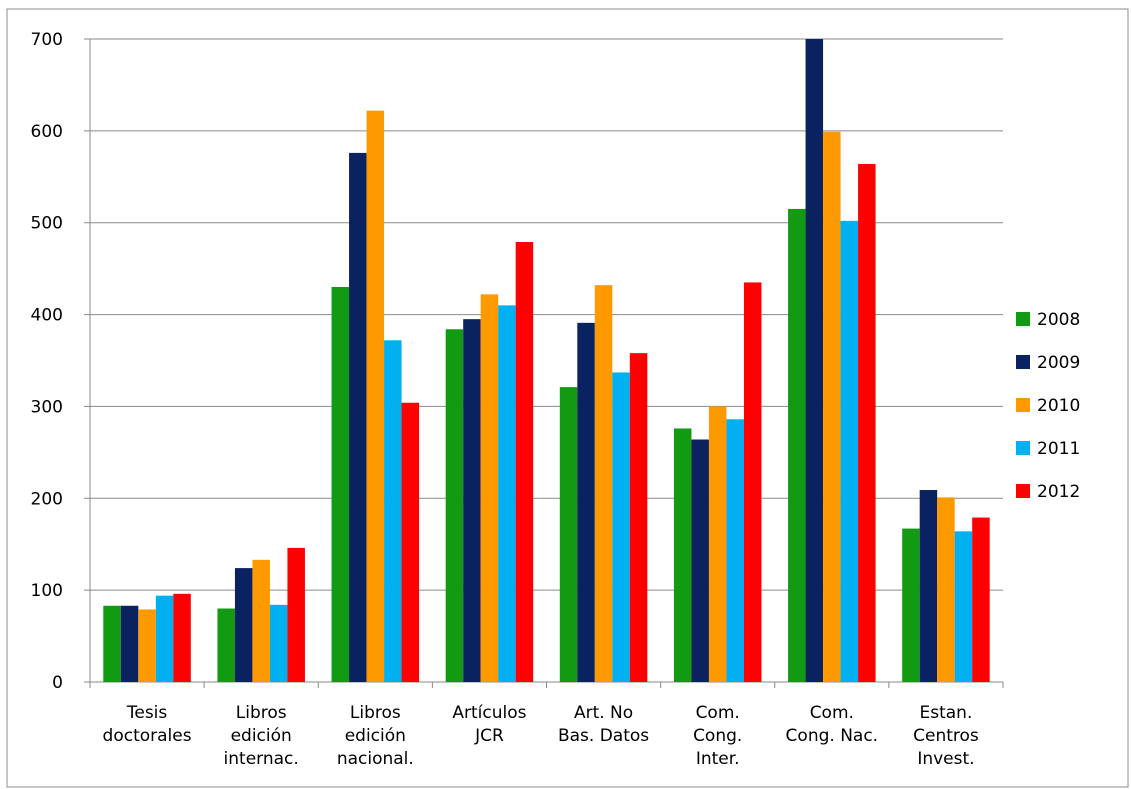  Describe the element at coordinates (1023, 405) in the screenshot. I see `legend-swatch-2010` at that location.